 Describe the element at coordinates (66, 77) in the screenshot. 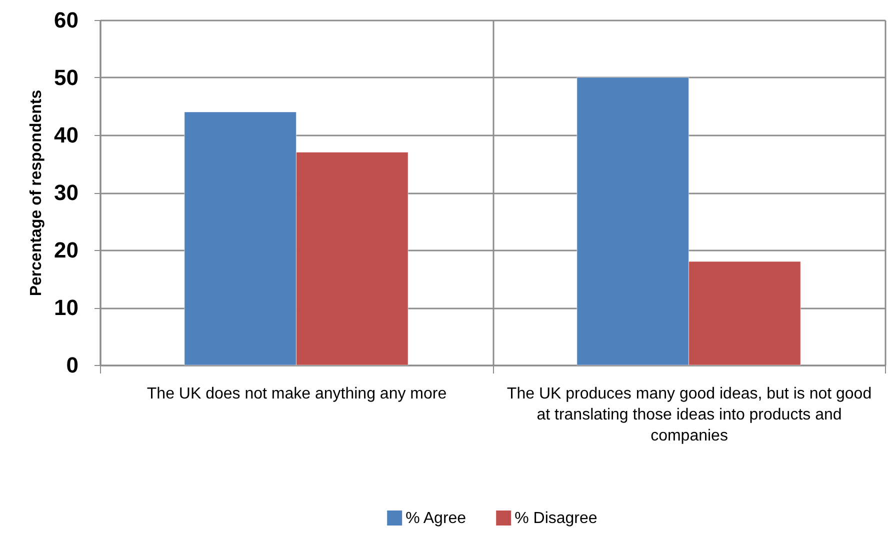

I see `y-tick-label: 50` at that location.